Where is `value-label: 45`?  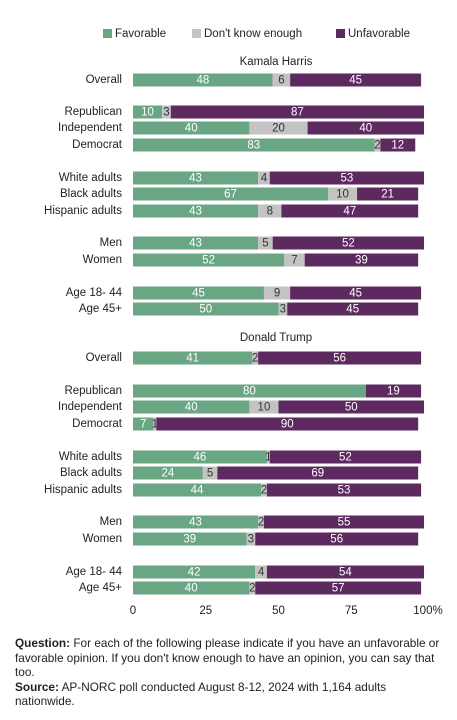 value-label: 45 is located at coordinates (355, 294).